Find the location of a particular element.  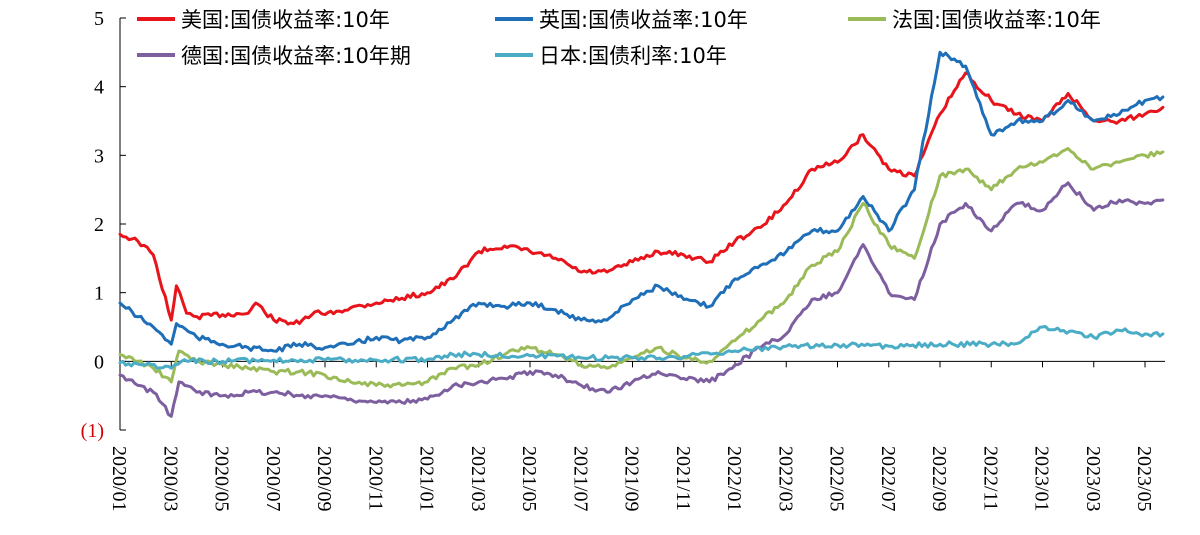

x-tick-label: 2020/11 is located at coordinates (375, 478).